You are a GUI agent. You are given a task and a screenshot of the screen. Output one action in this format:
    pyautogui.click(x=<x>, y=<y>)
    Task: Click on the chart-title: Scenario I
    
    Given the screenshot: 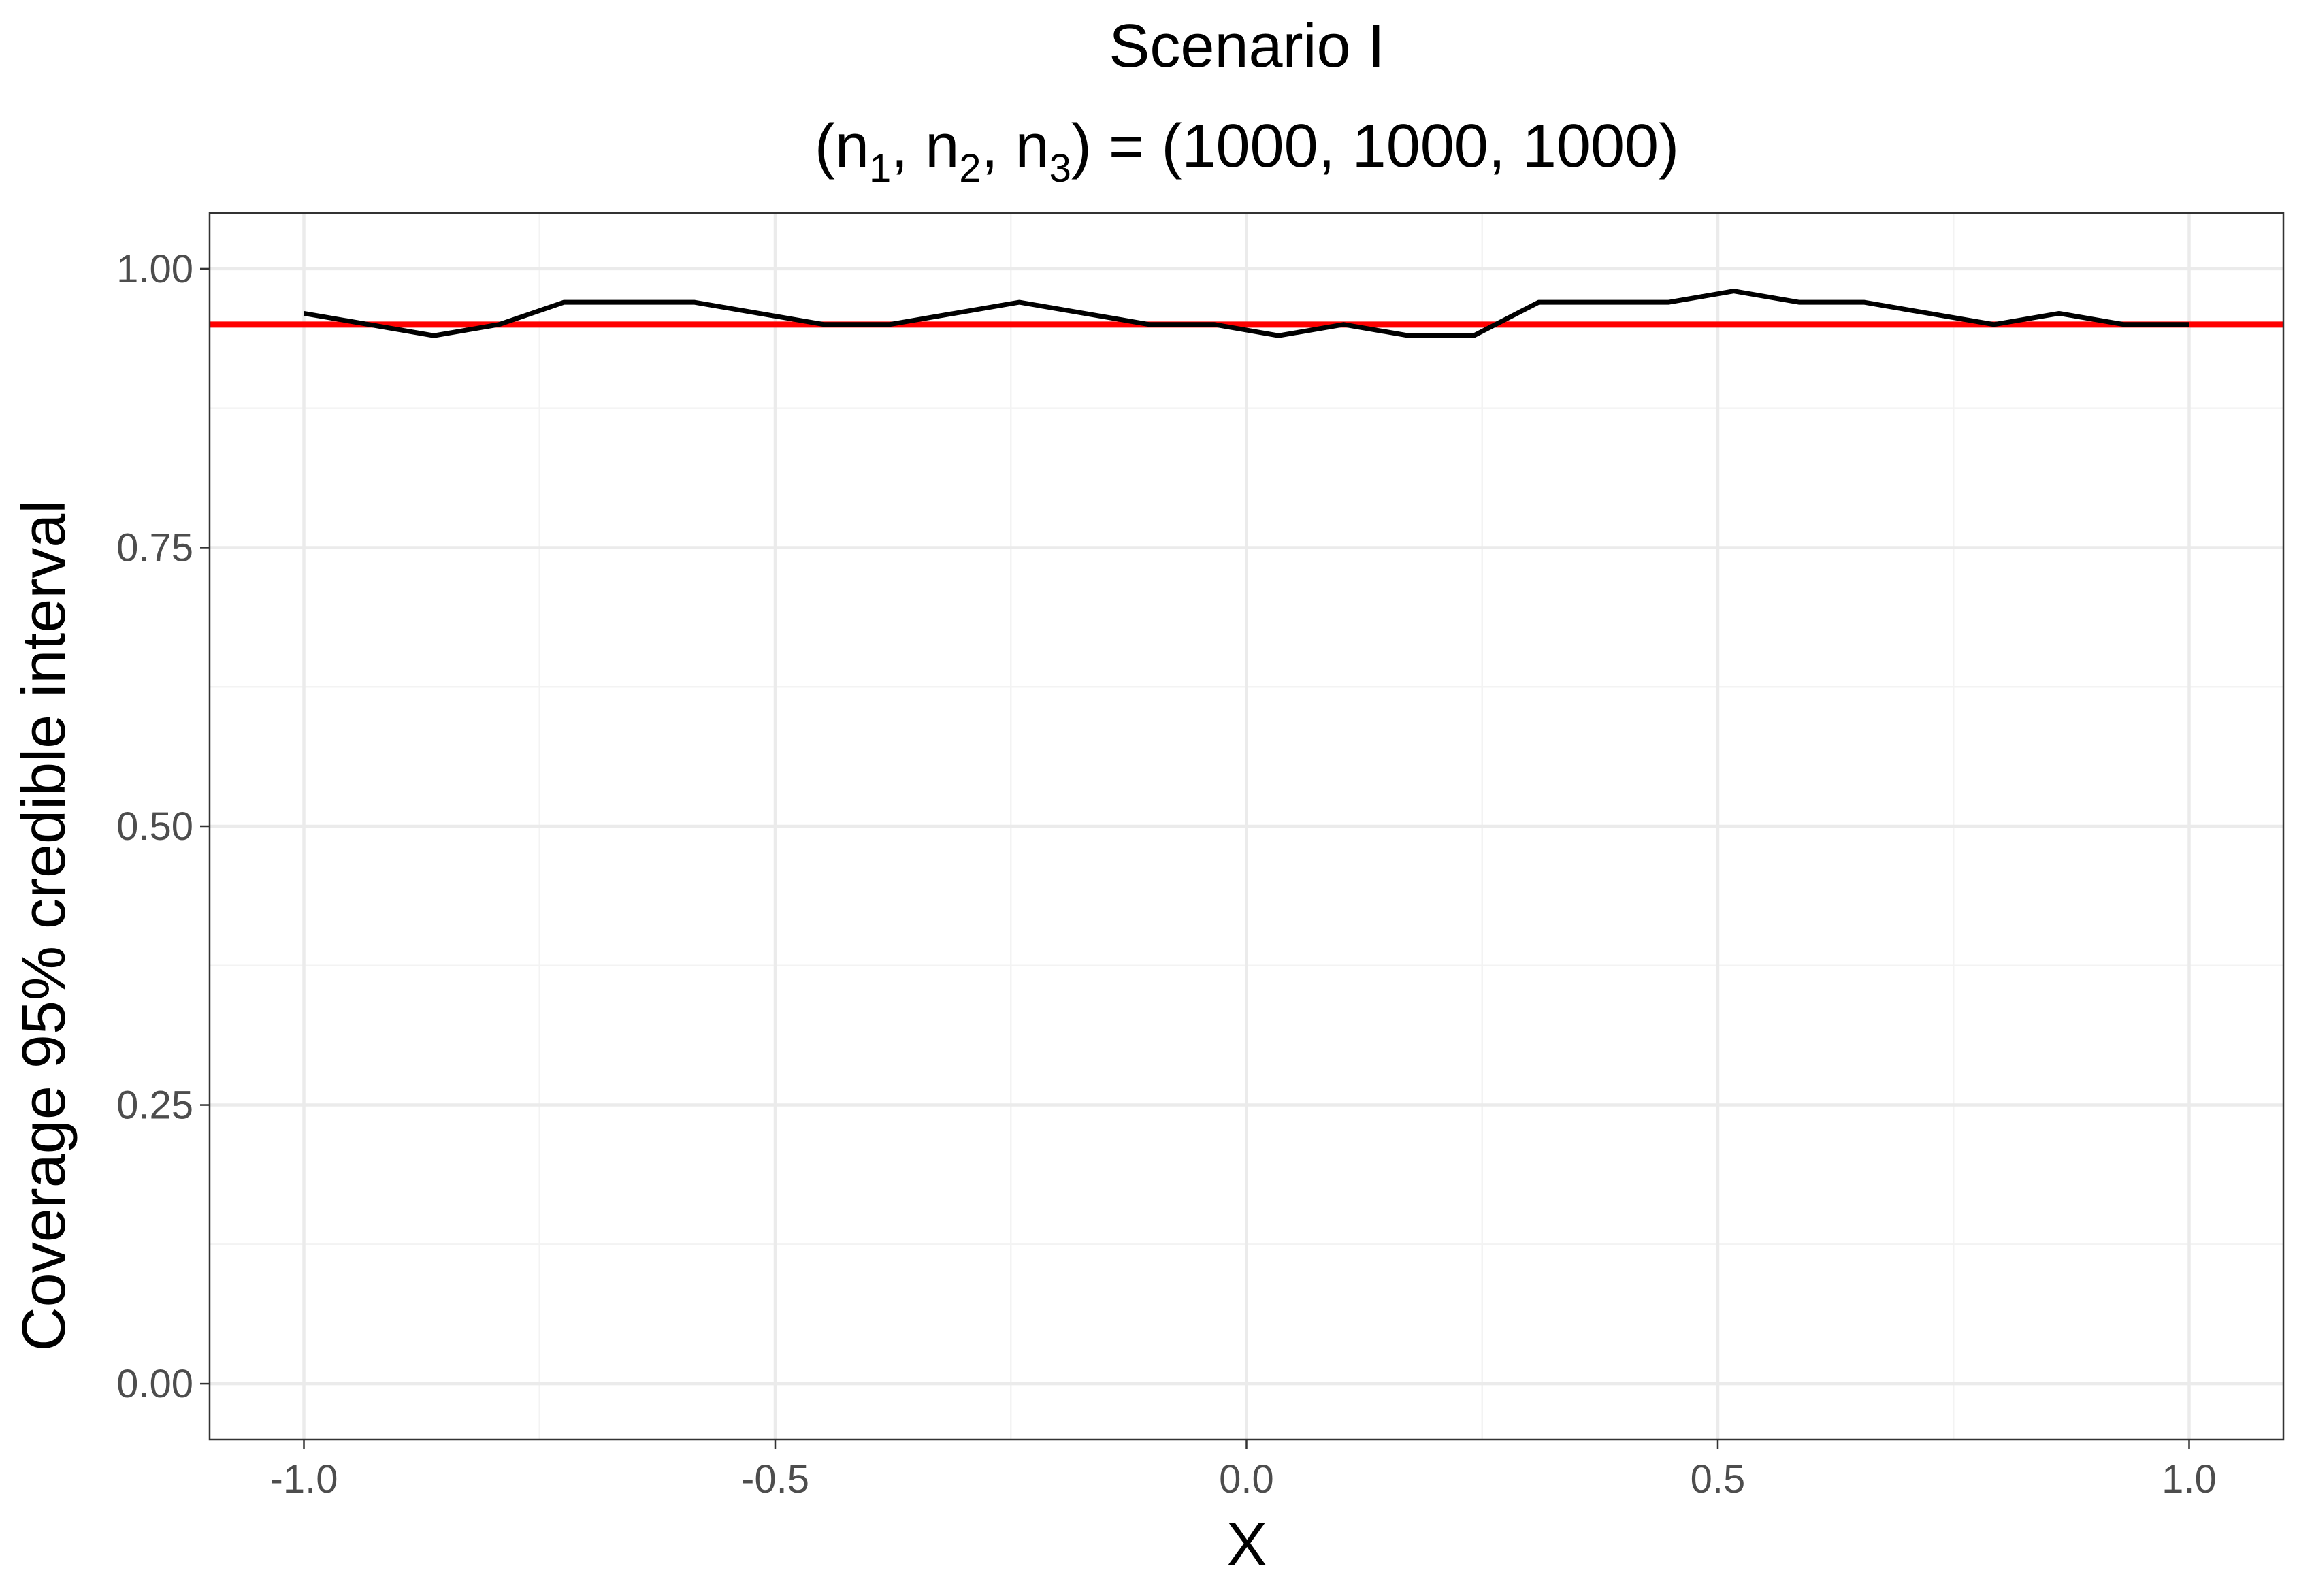 What is the action you would take?
    pyautogui.click(x=1246, y=46)
    